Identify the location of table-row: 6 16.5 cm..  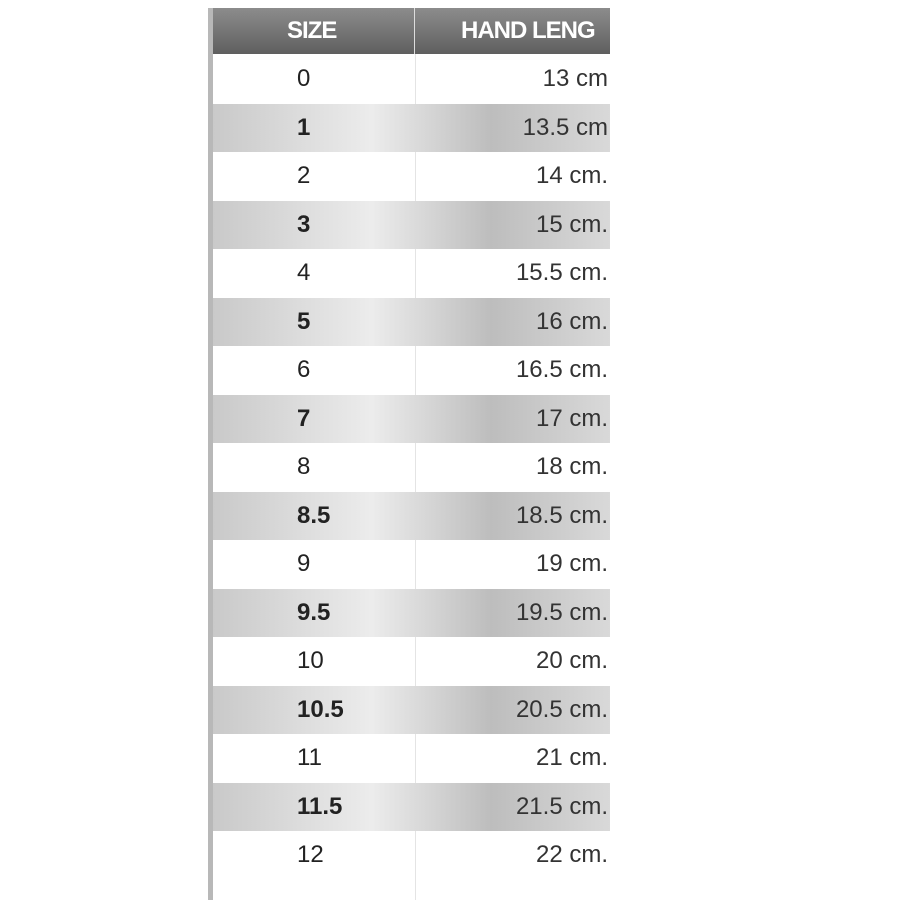
(411, 370).